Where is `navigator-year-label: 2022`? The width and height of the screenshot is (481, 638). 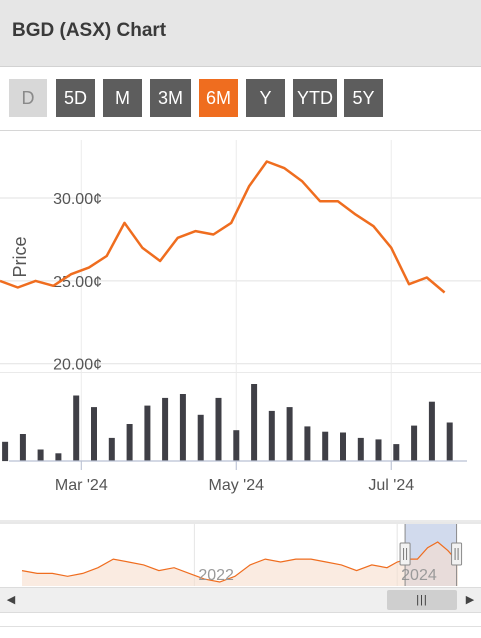
navigator-year-label: 2022 is located at coordinates (216, 575).